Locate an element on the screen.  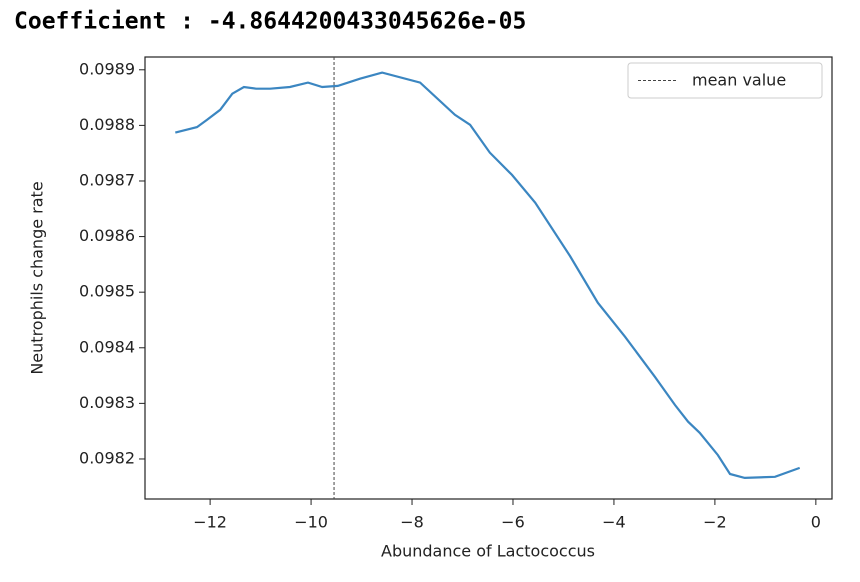
x-tick-label: −8 is located at coordinates (412, 522).